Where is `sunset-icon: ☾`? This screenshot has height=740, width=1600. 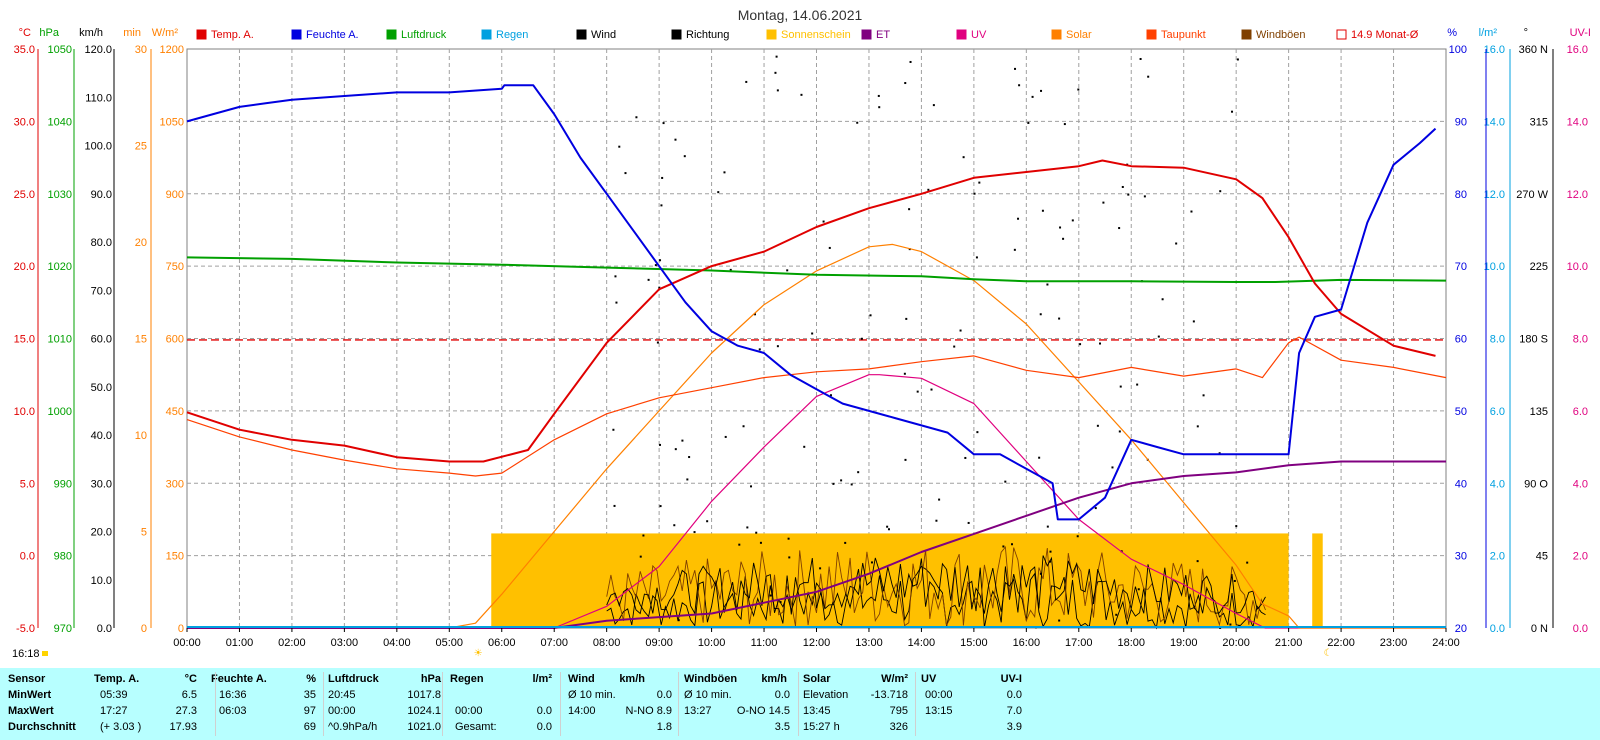
sunset-icon: ☾ is located at coordinates (1327, 653).